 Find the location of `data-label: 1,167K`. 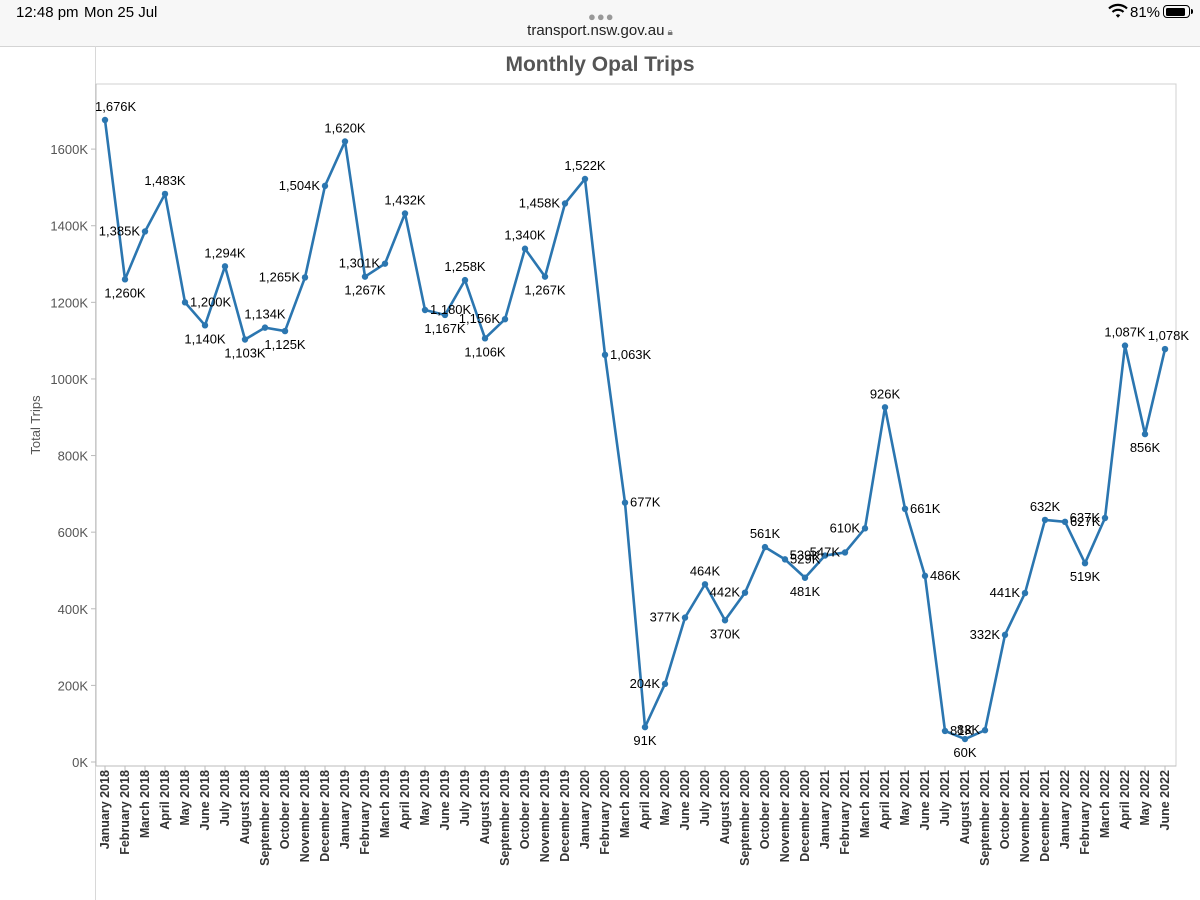

data-label: 1,167K is located at coordinates (445, 328).